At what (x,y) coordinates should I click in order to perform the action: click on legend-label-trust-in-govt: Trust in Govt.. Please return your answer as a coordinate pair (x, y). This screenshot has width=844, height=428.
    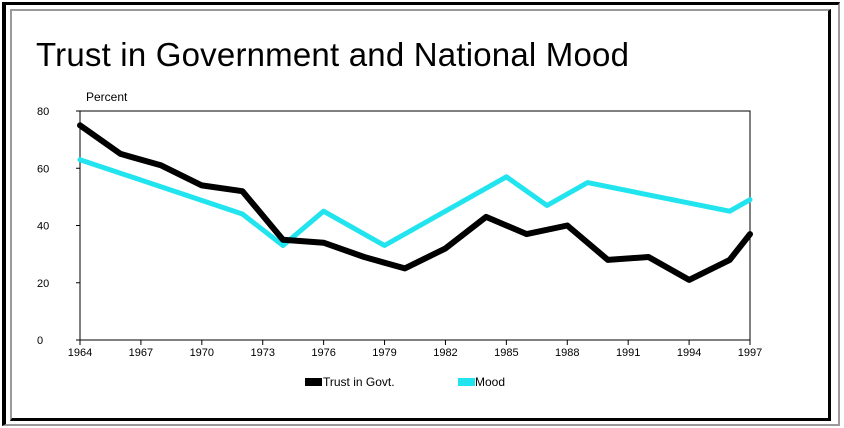
    Looking at the image, I should click on (359, 382).